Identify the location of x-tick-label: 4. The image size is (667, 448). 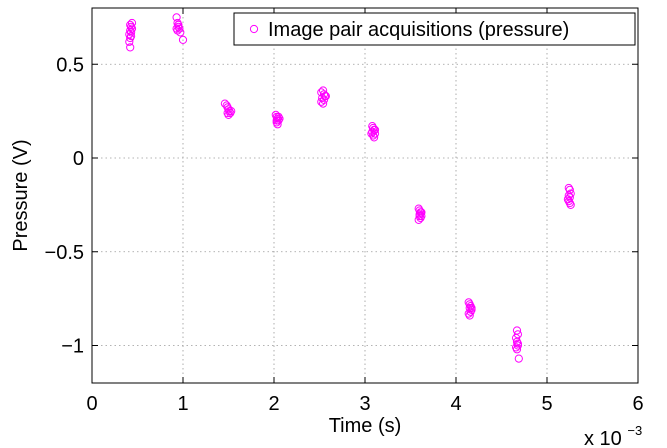
(455, 404).